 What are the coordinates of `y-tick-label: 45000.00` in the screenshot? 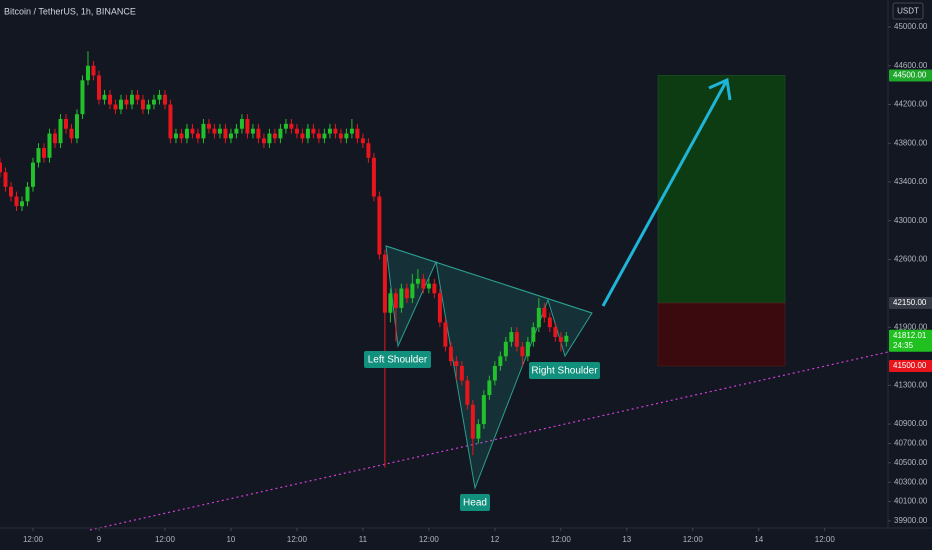 It's located at (911, 26).